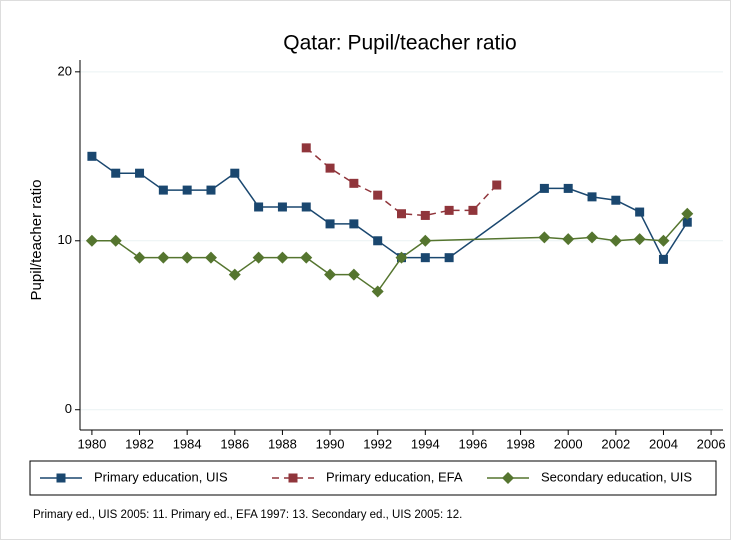  What do you see at coordinates (68, 408) in the screenshot?
I see `y-tick-label: 0` at bounding box center [68, 408].